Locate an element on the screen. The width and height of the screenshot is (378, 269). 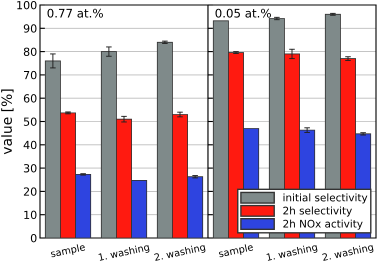
y-tick-label: 20 is located at coordinates (30, 191).